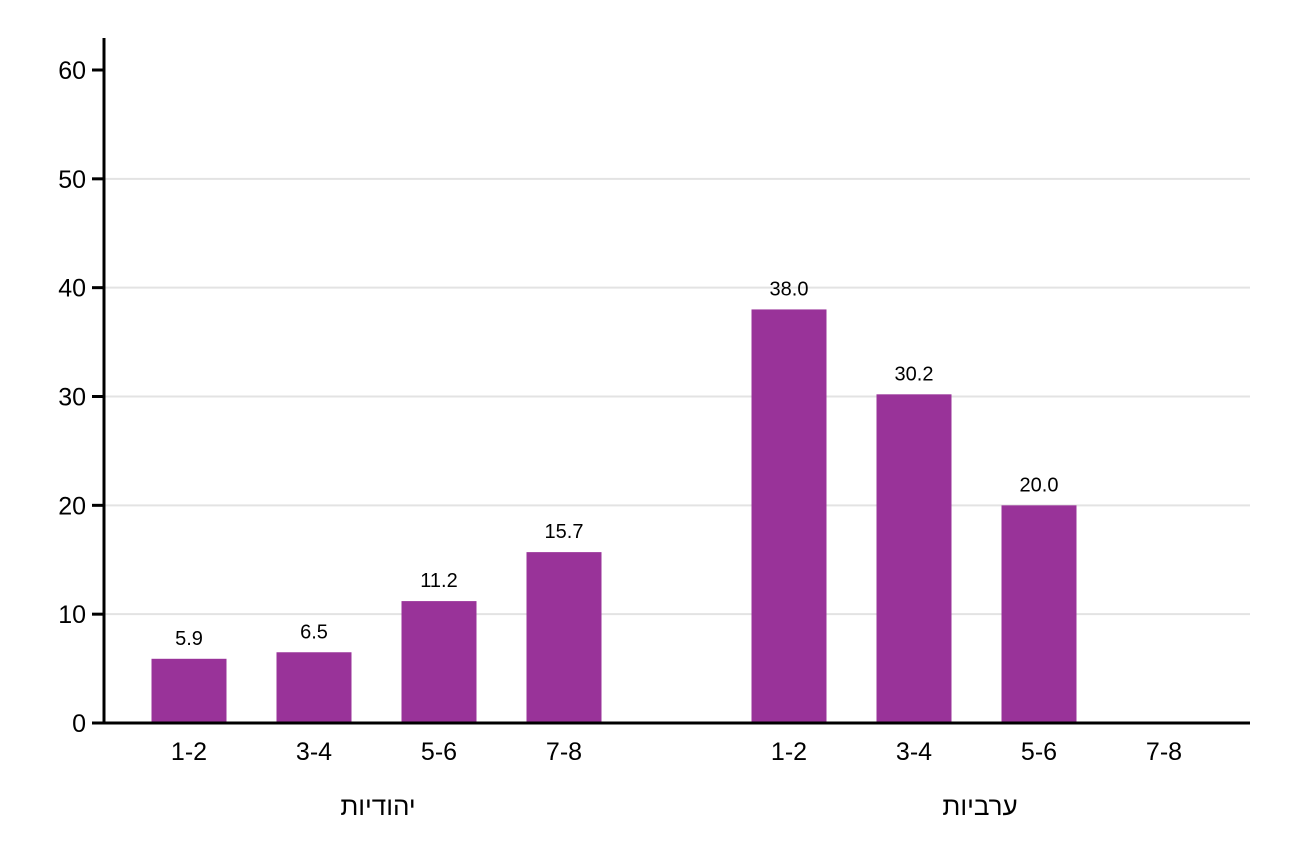 The image size is (1290, 847). I want to click on y-tick-label: 40, so click(72, 289).